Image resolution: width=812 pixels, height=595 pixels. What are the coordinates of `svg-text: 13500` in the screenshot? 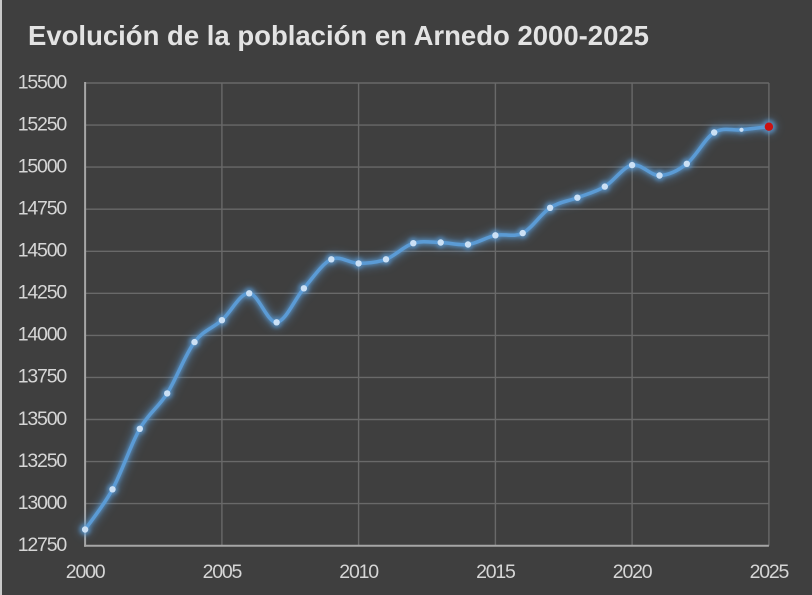 It's located at (43, 419).